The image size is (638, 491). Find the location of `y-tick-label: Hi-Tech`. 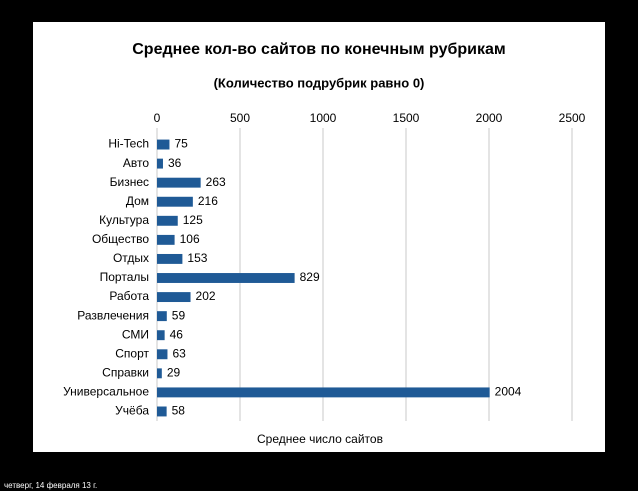

y-tick-label: Hi-Tech is located at coordinates (128, 144).